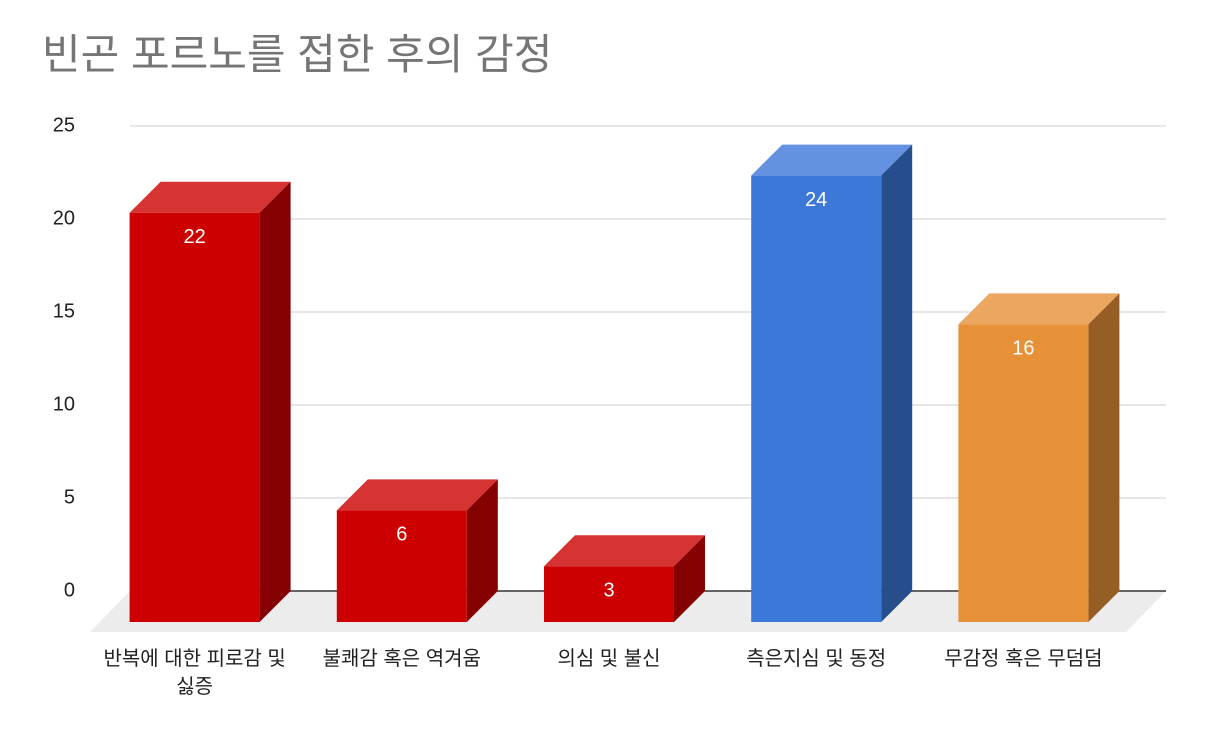 The height and width of the screenshot is (750, 1214). Describe the element at coordinates (297, 54) in the screenshot. I see `chart-title: 빈곤 포르노를 접한 후의 감정` at that location.